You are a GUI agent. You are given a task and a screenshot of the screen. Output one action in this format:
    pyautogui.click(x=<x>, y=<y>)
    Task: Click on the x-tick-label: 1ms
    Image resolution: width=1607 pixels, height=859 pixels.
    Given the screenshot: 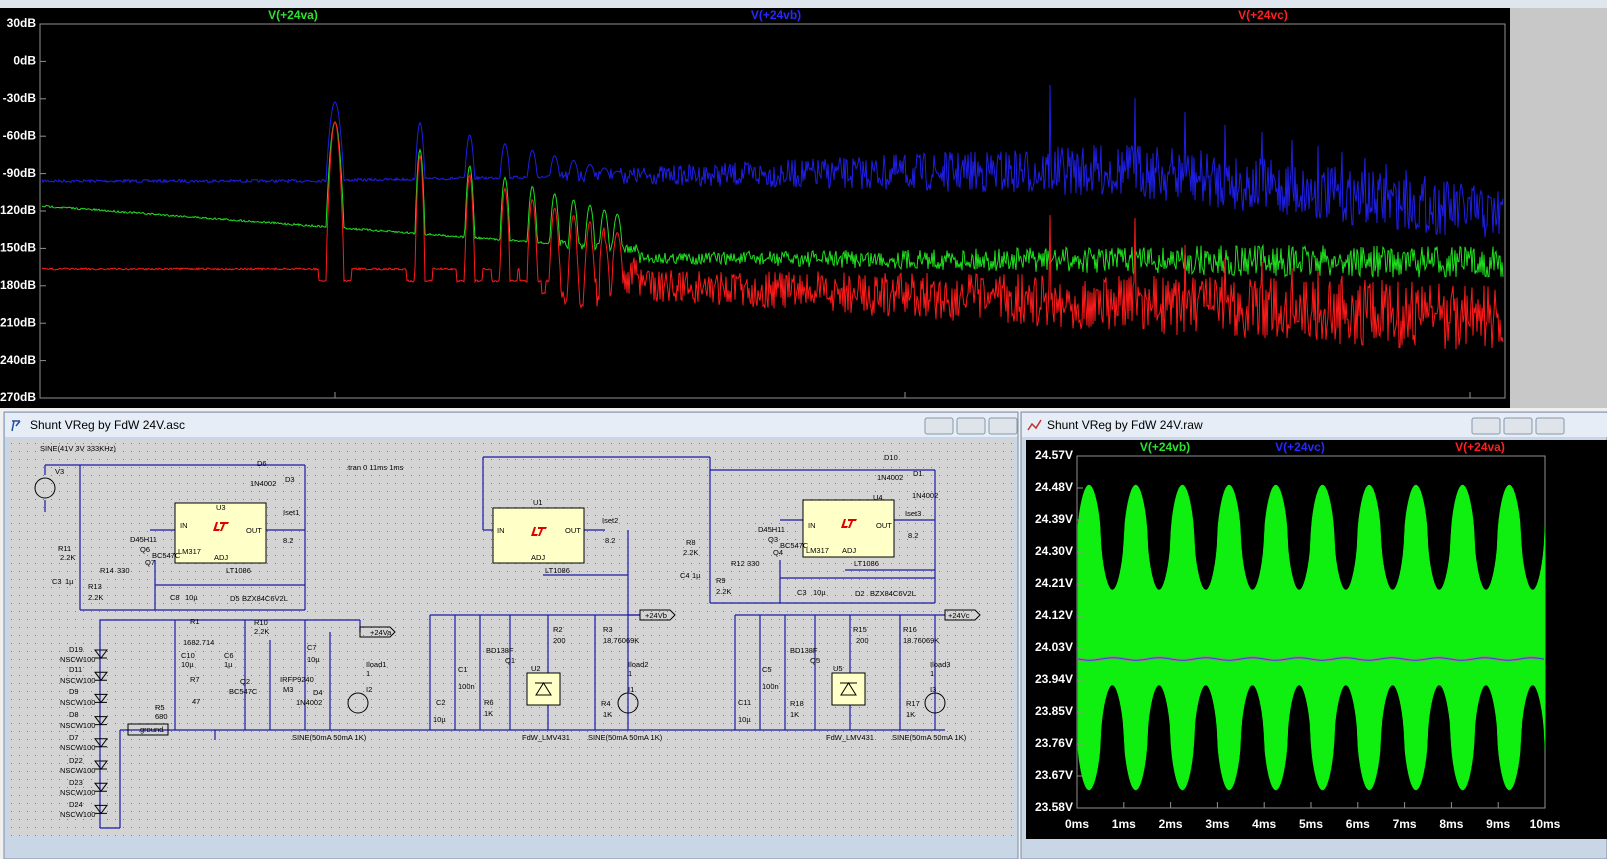 What is the action you would take?
    pyautogui.click(x=1124, y=824)
    